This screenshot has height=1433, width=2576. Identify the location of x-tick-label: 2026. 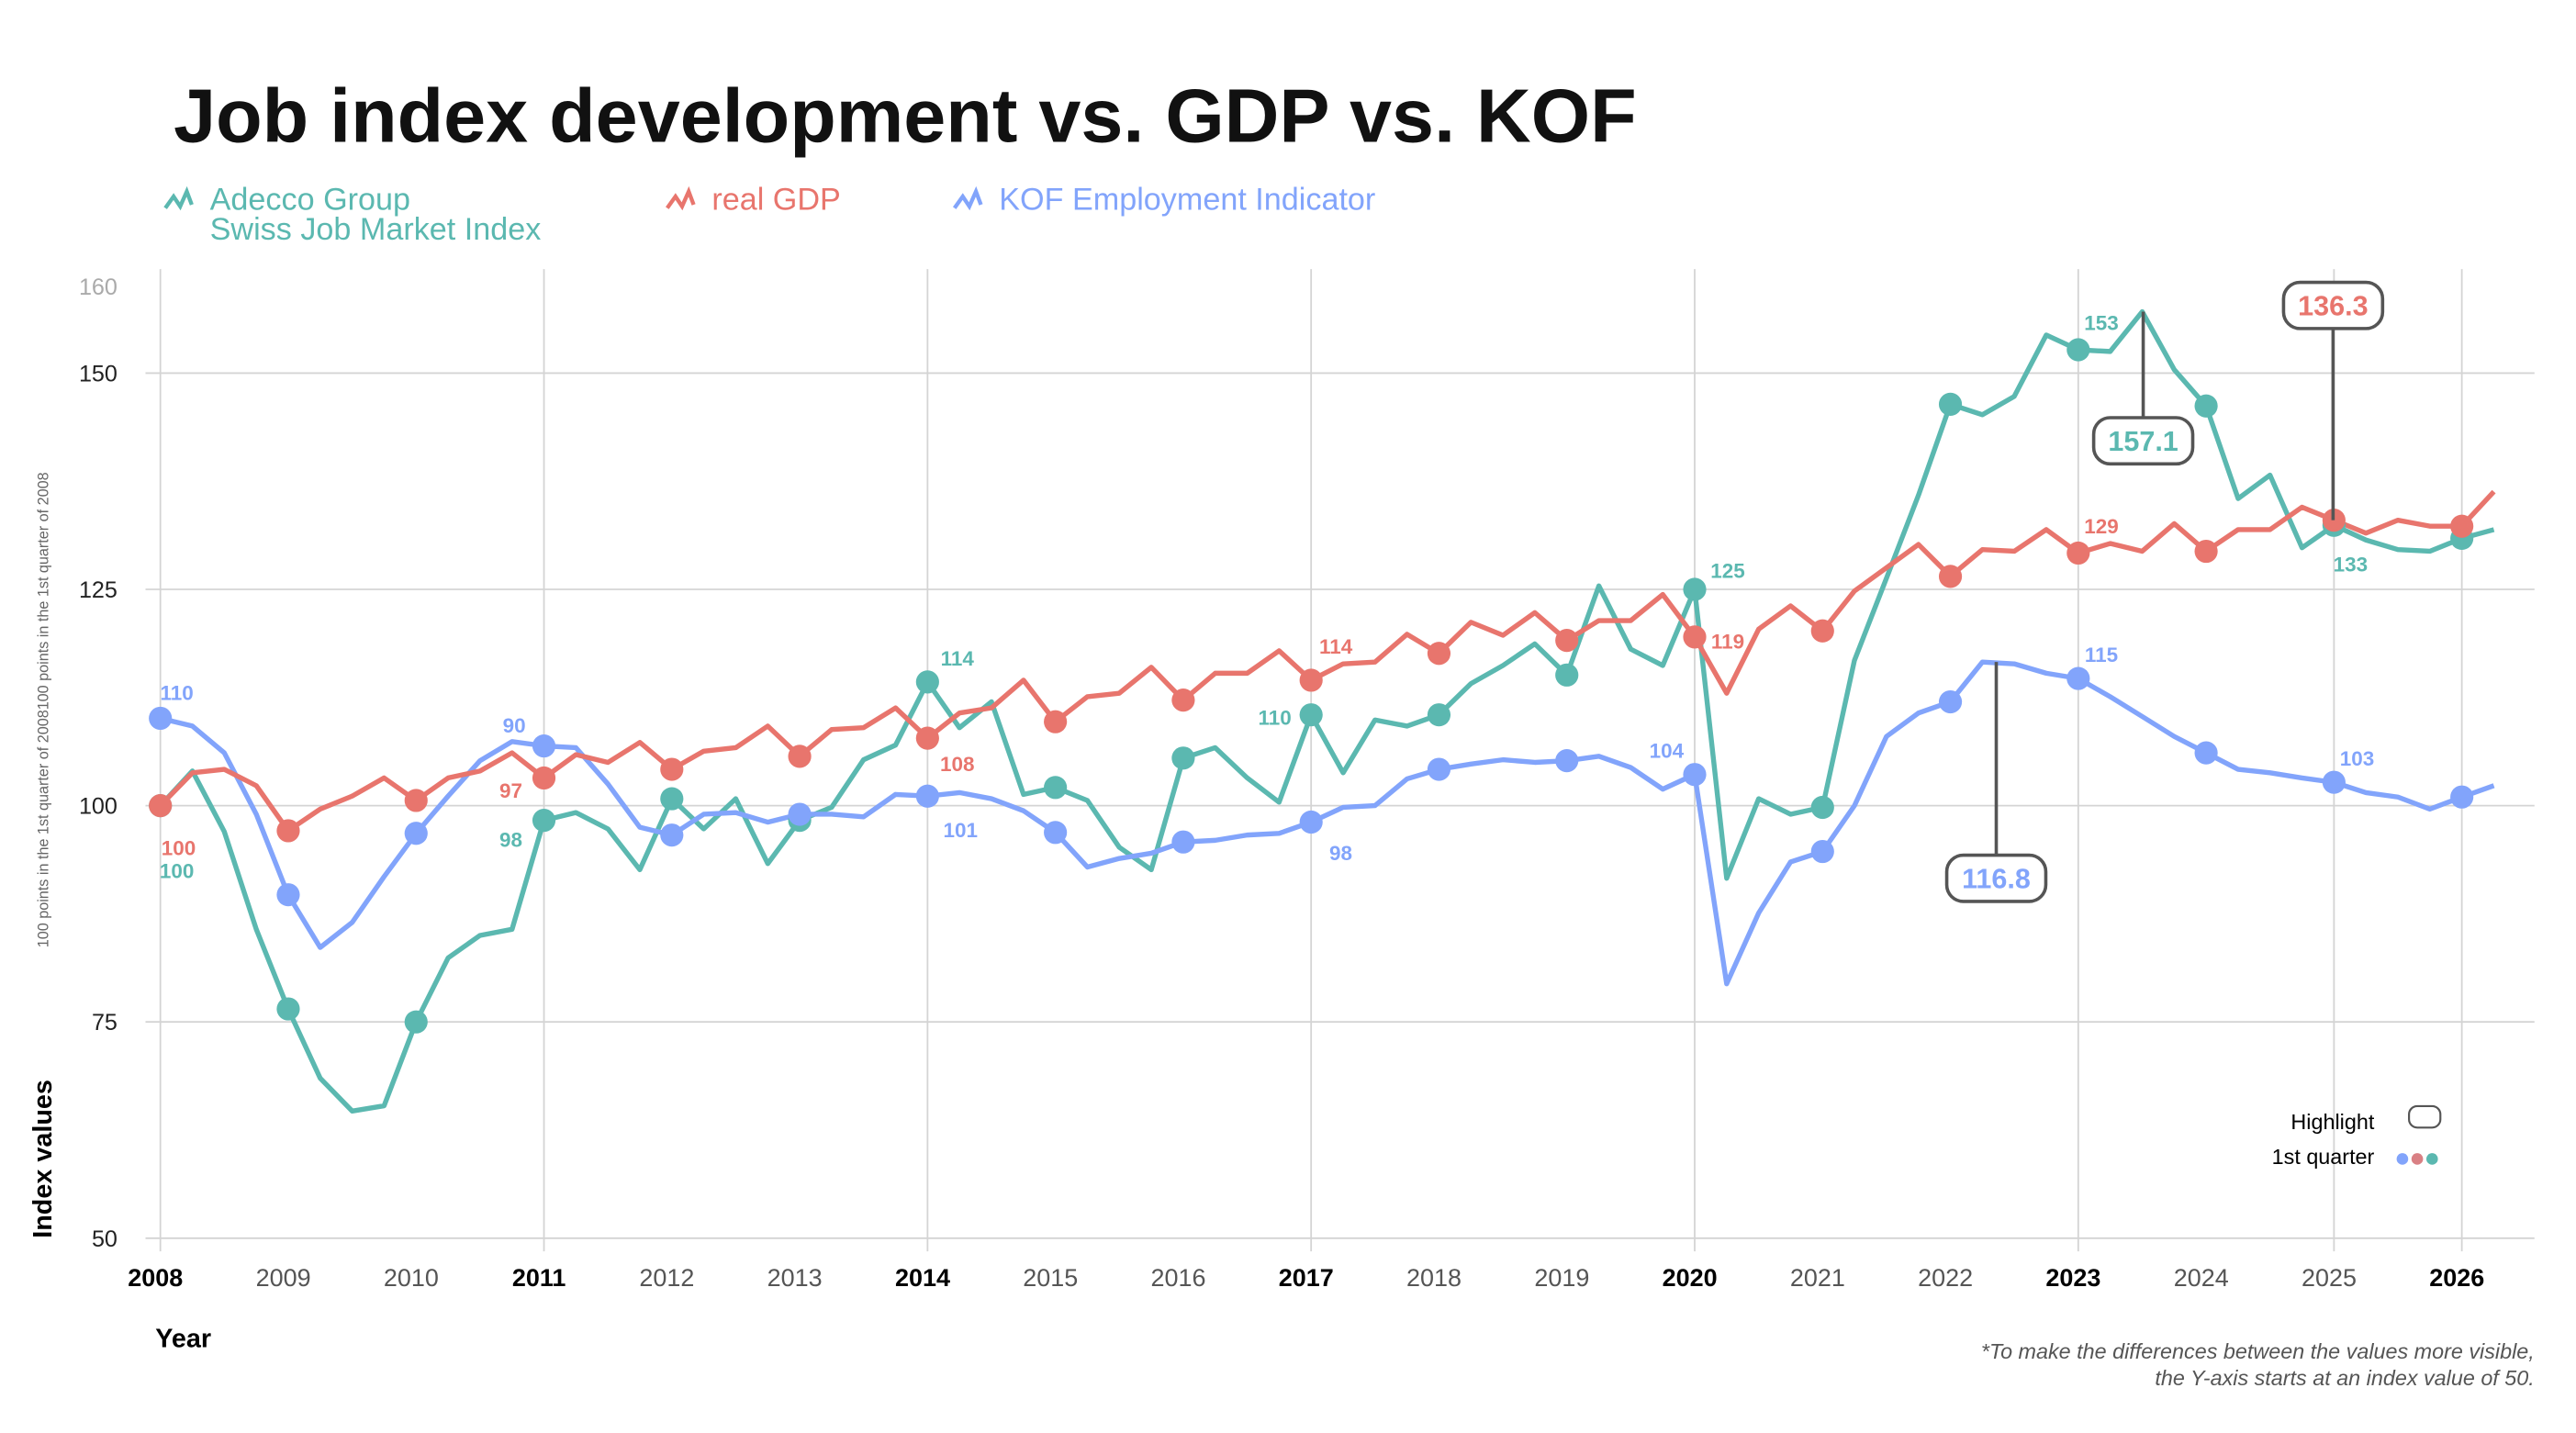
(2456, 1278).